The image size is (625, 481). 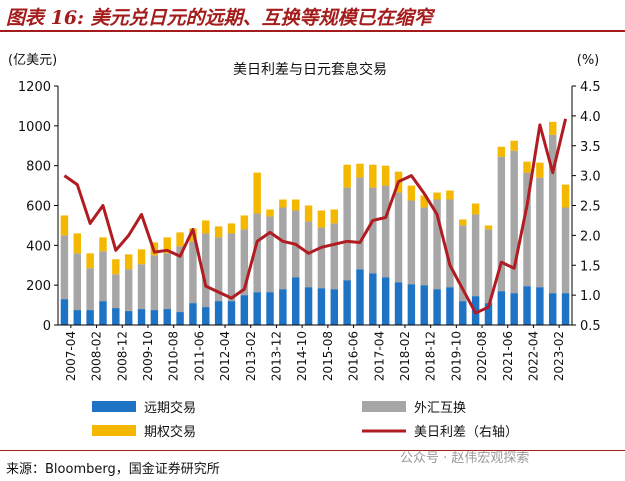 I want to click on x-tick-label: 2013-02, so click(x=251, y=356).